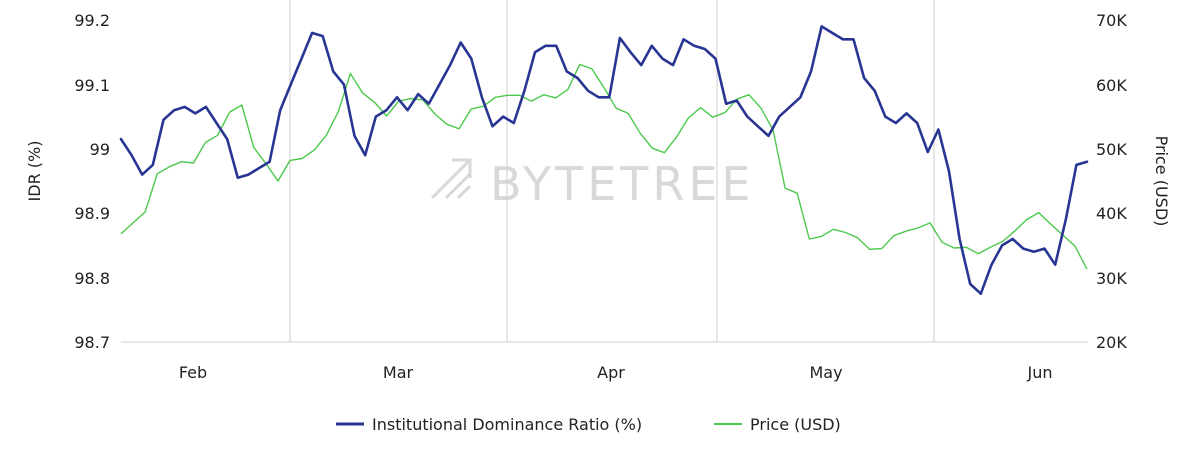 This screenshot has width=1200, height=469. What do you see at coordinates (611, 372) in the screenshot?
I see `x-tick-label: Apr` at bounding box center [611, 372].